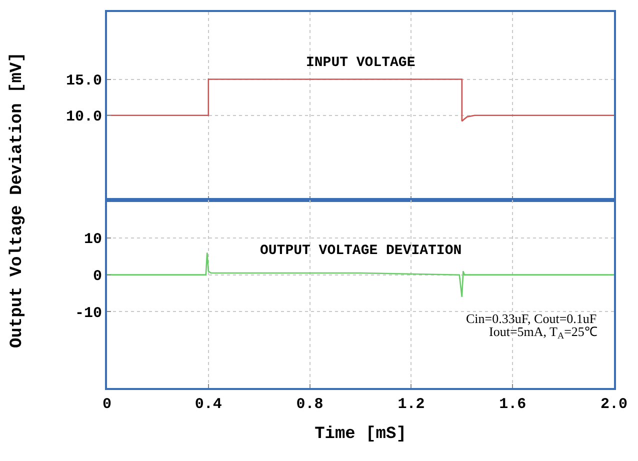 This screenshot has height=461, width=638. What do you see at coordinates (361, 63) in the screenshot?
I see `series-label: INPUT VOLTAGE` at bounding box center [361, 63].